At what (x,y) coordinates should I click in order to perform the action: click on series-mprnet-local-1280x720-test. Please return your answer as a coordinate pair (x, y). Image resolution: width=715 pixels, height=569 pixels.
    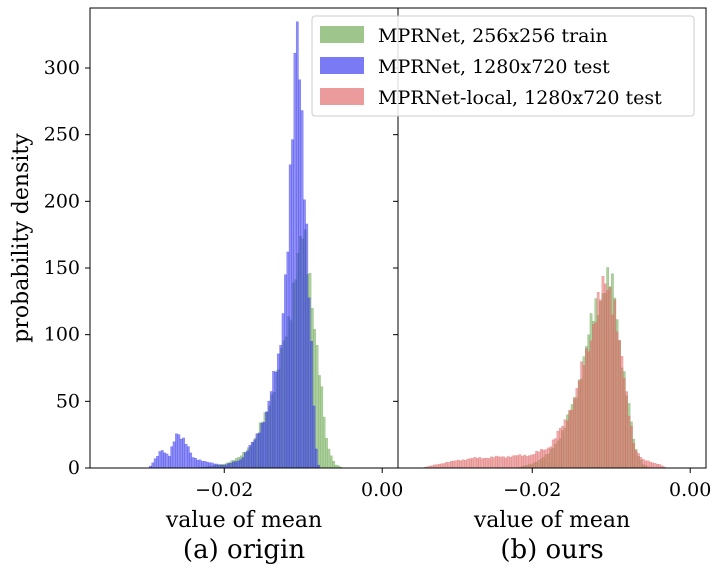
    Looking at the image, I should click on (544, 372).